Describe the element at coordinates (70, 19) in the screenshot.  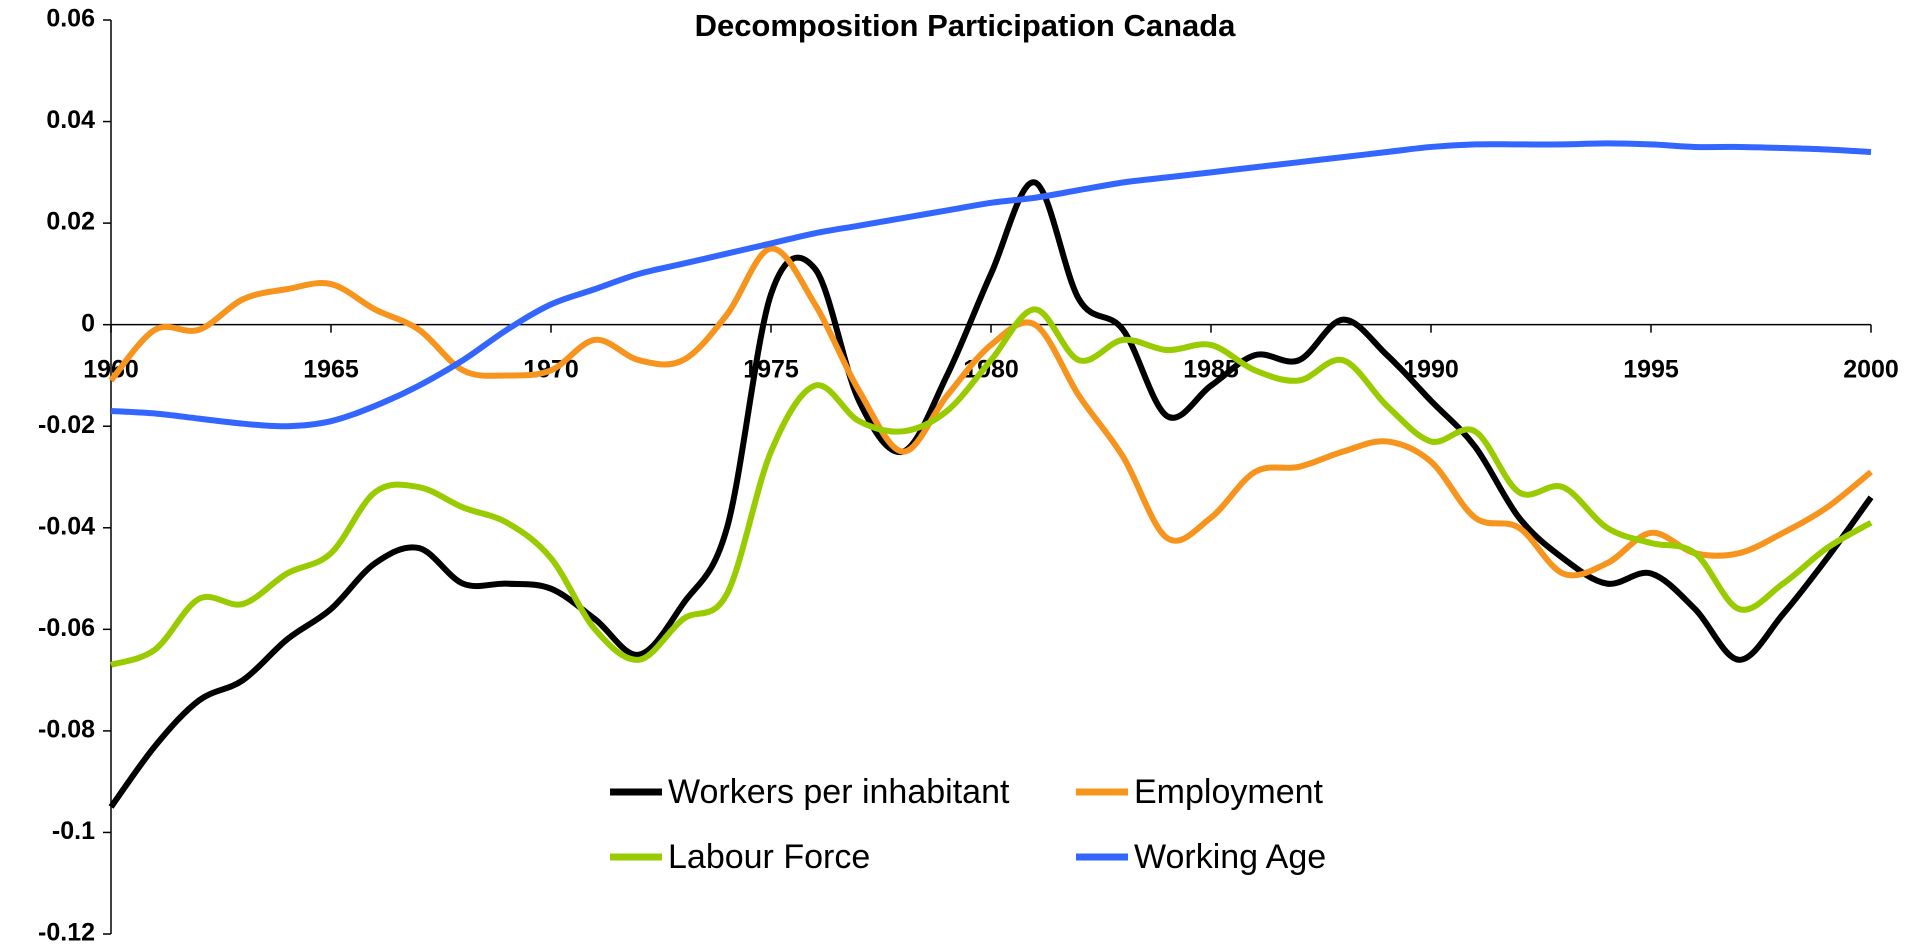
I see `y-tick-label: 0.06` at that location.